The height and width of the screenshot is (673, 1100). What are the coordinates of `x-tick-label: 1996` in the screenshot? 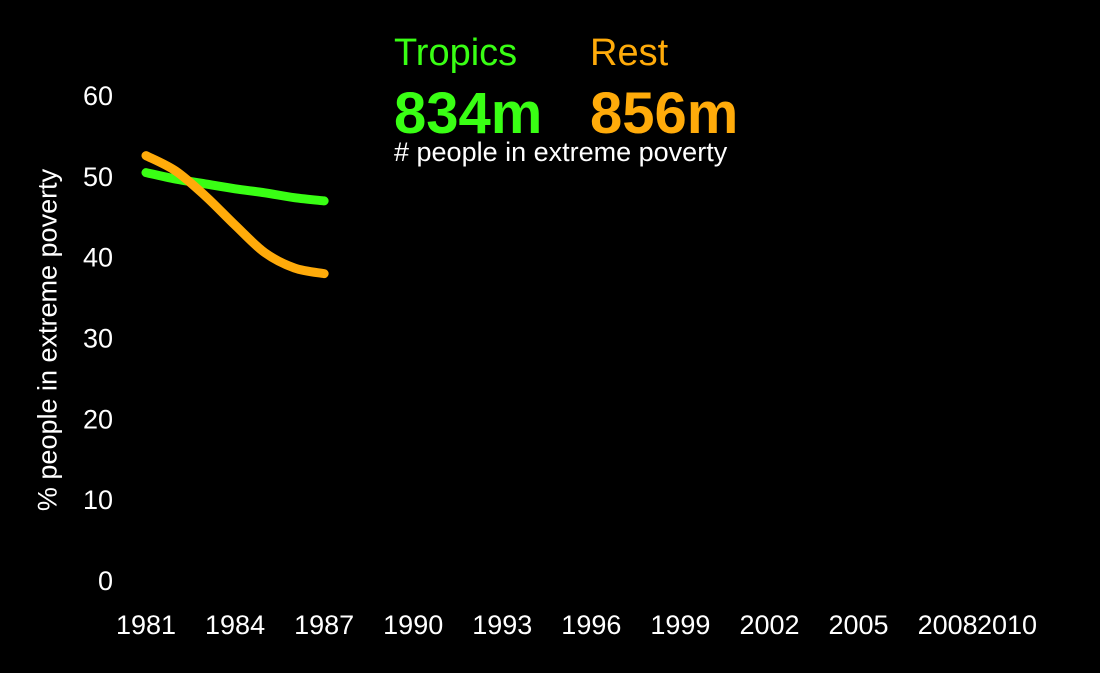 It's located at (591, 625).